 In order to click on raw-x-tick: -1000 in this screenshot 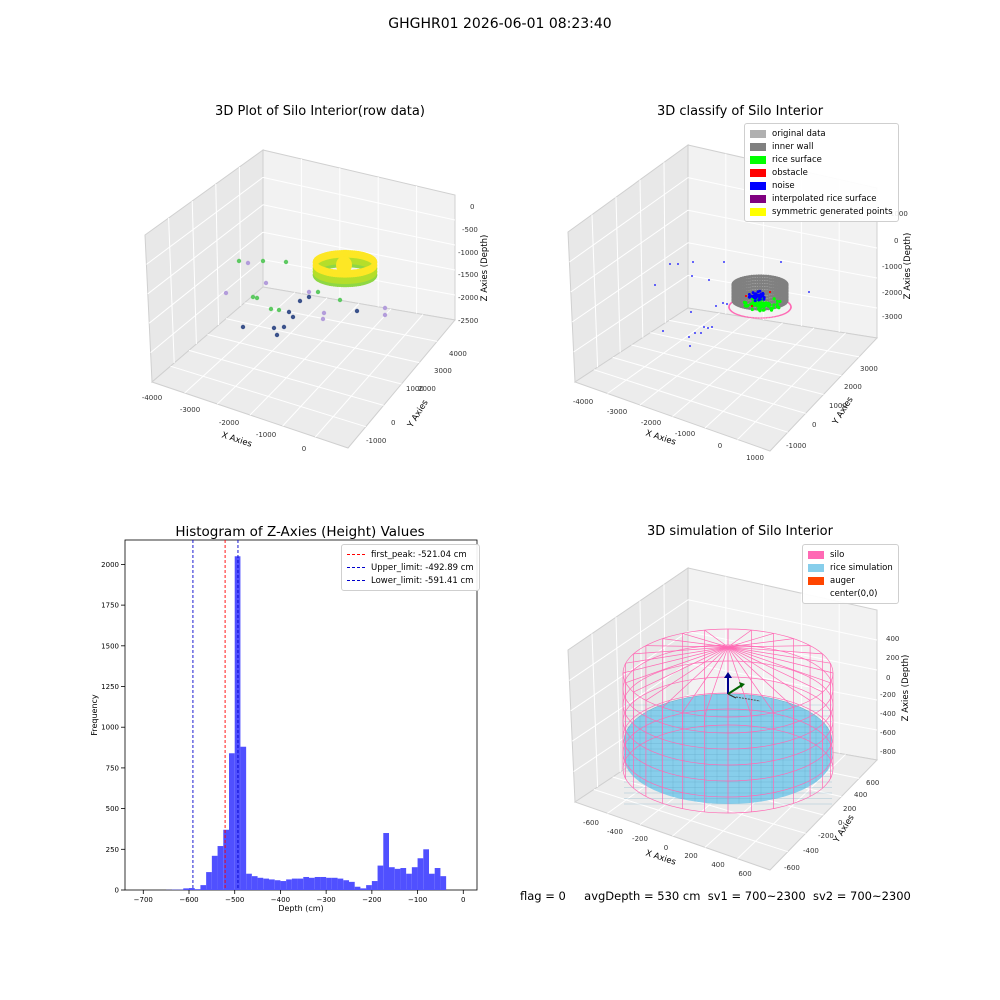, I will do `click(266, 435)`.